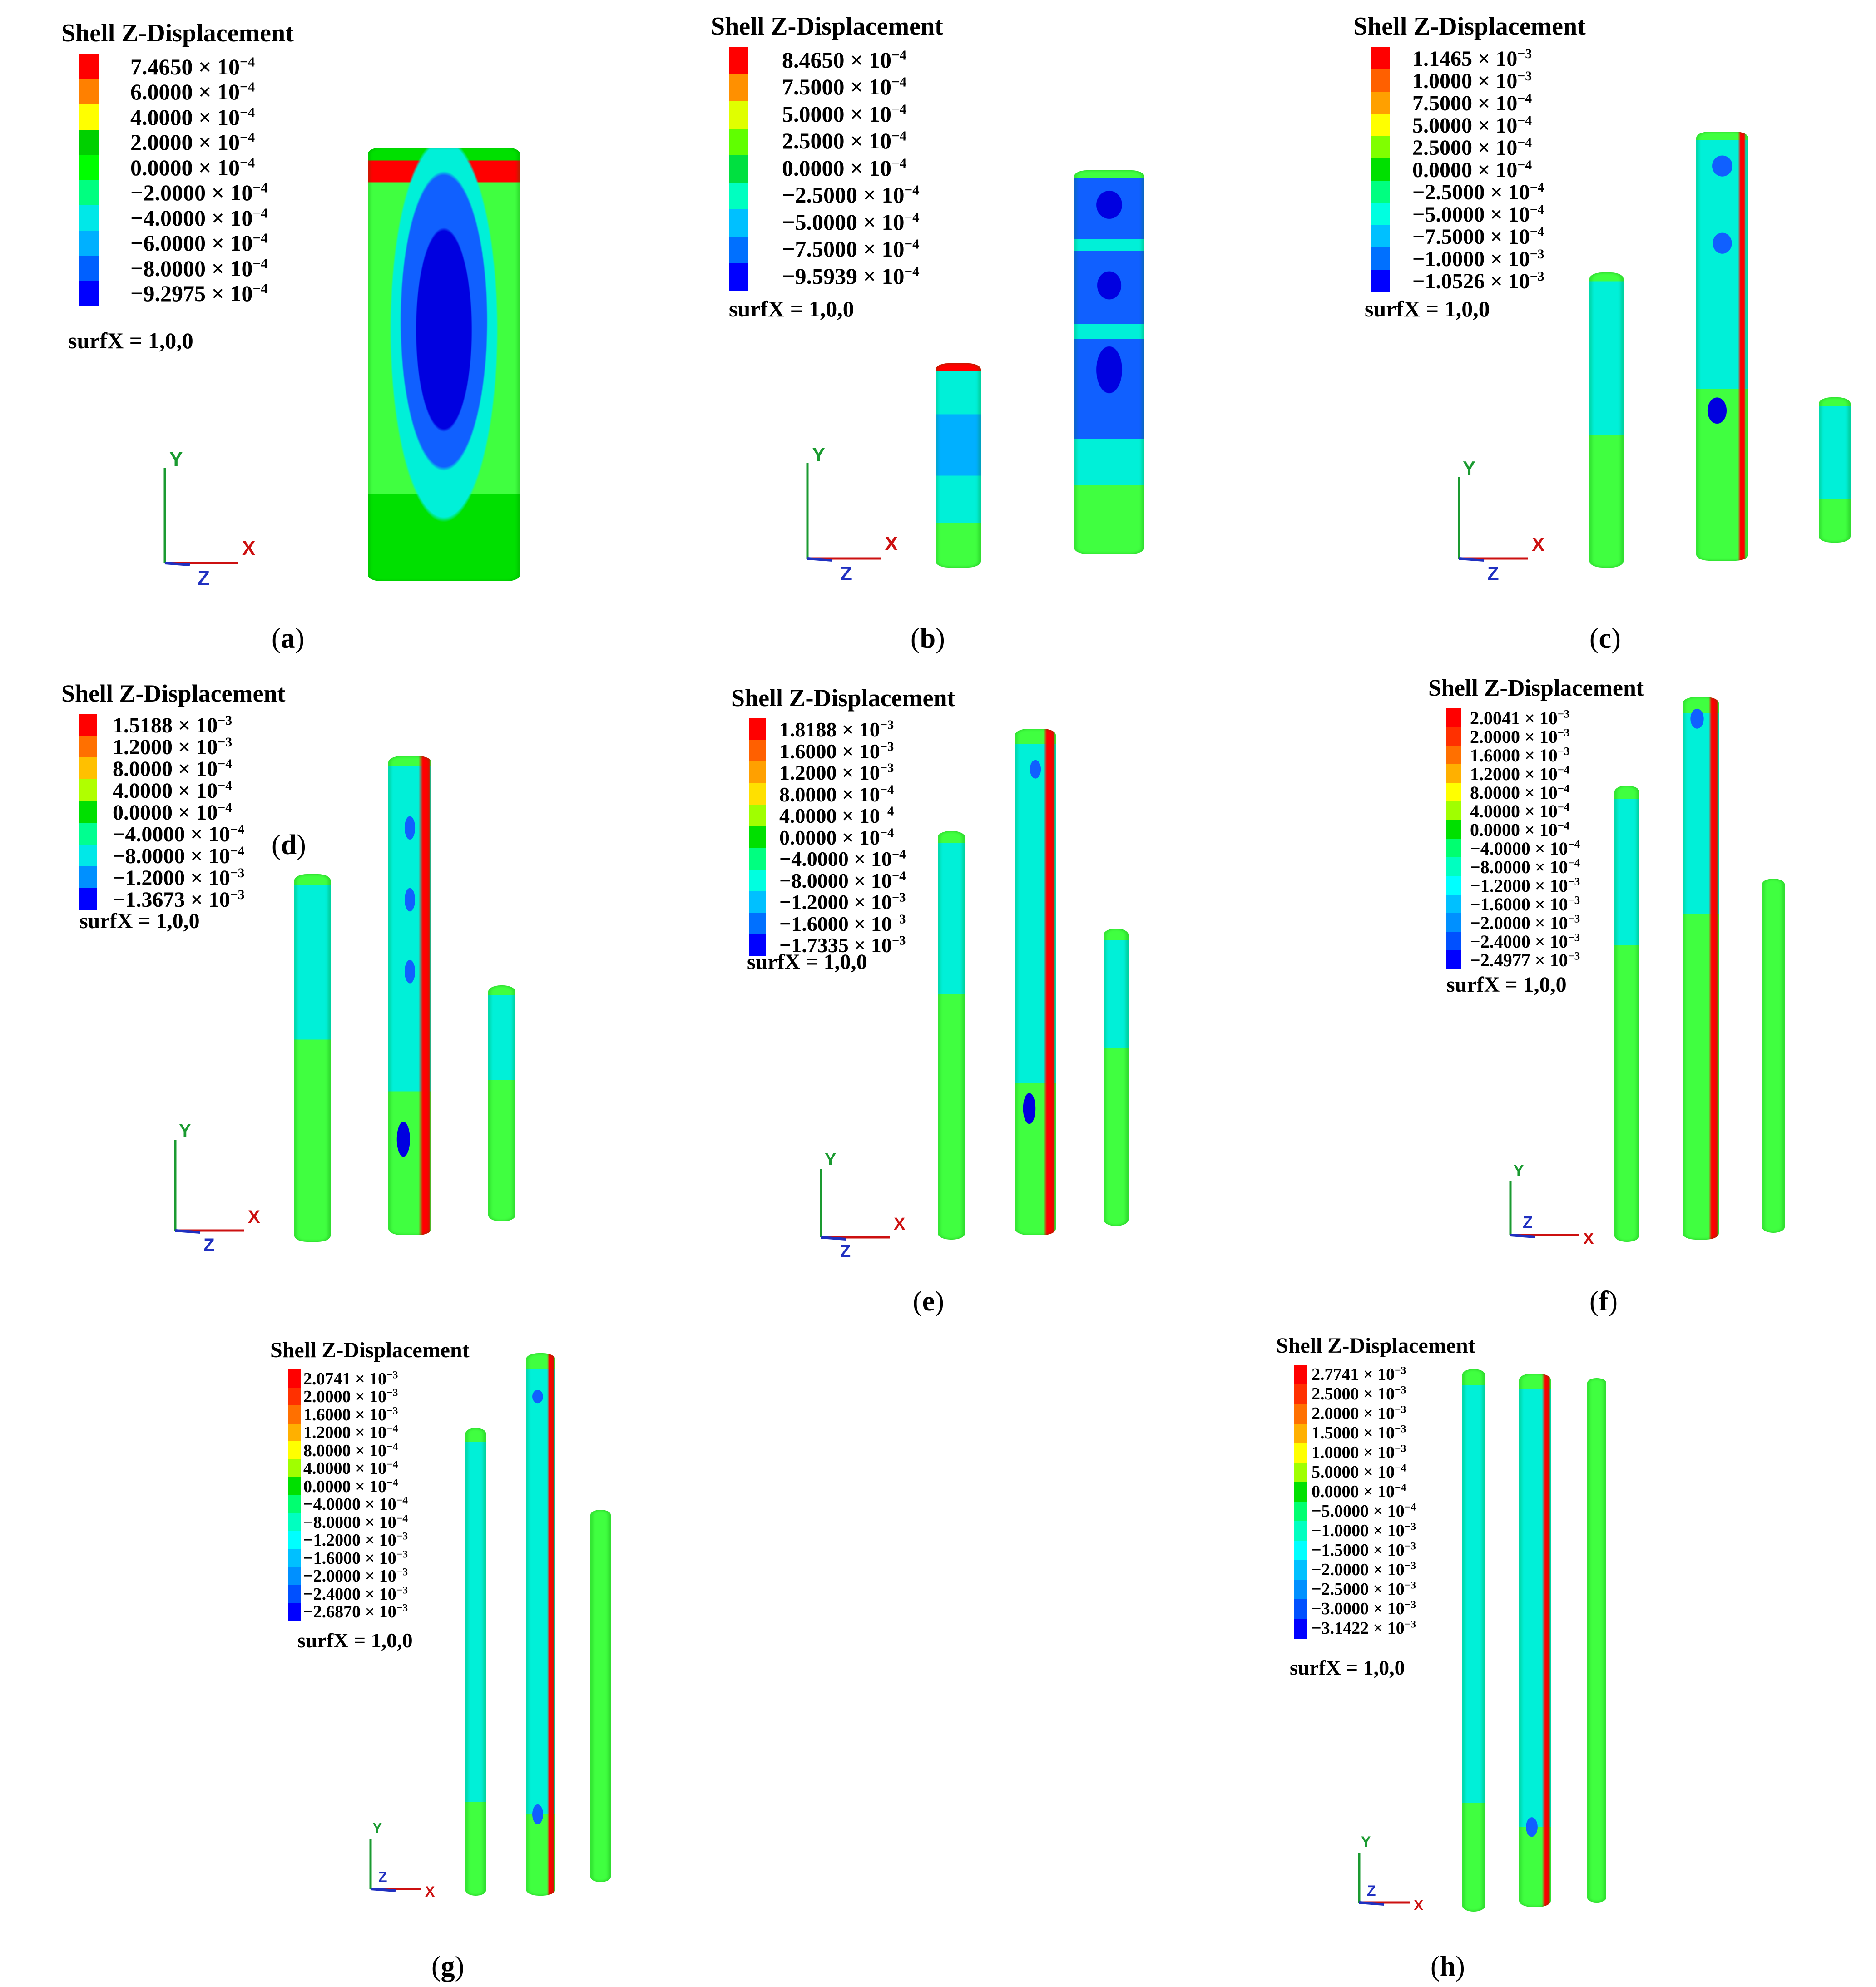 The width and height of the screenshot is (1876, 1987). Describe the element at coordinates (1500, 904) in the screenshot. I see `legend-mantissa: −1.6000` at that location.